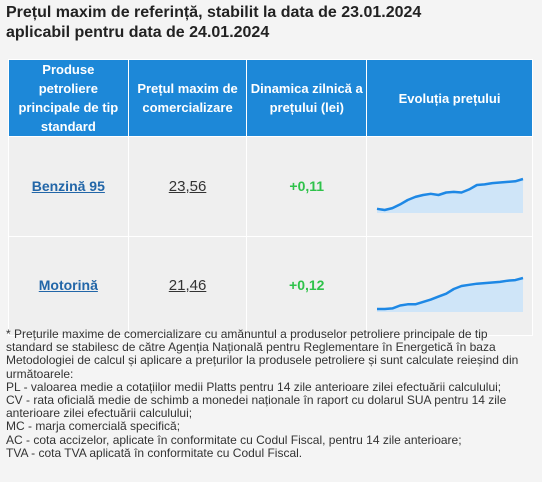 The height and width of the screenshot is (482, 542). I want to click on footnote-mc: MC - marja comercială specifică;, so click(93, 426).